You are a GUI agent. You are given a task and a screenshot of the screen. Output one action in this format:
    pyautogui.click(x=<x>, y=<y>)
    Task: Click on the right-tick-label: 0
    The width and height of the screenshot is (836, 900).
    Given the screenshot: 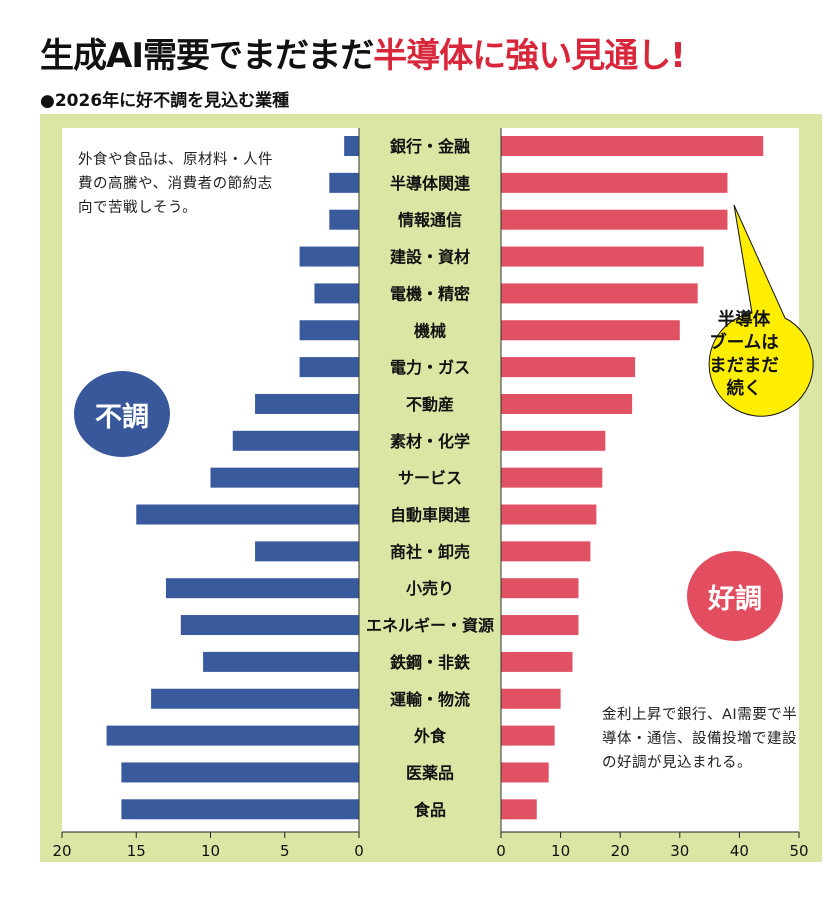 What is the action you would take?
    pyautogui.click(x=501, y=851)
    